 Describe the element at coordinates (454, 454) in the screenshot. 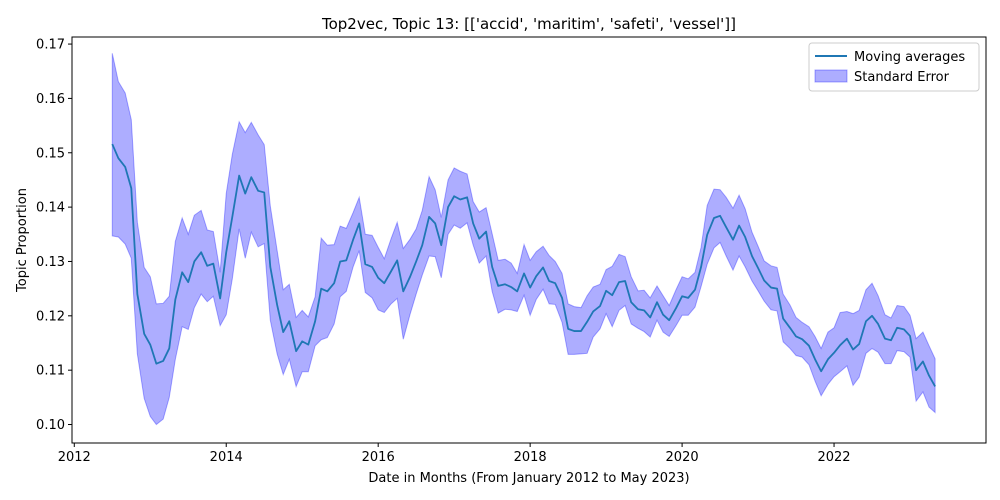

I see `x-axis-ticks: 2012 2014 2016 2018 2020 2022` at that location.